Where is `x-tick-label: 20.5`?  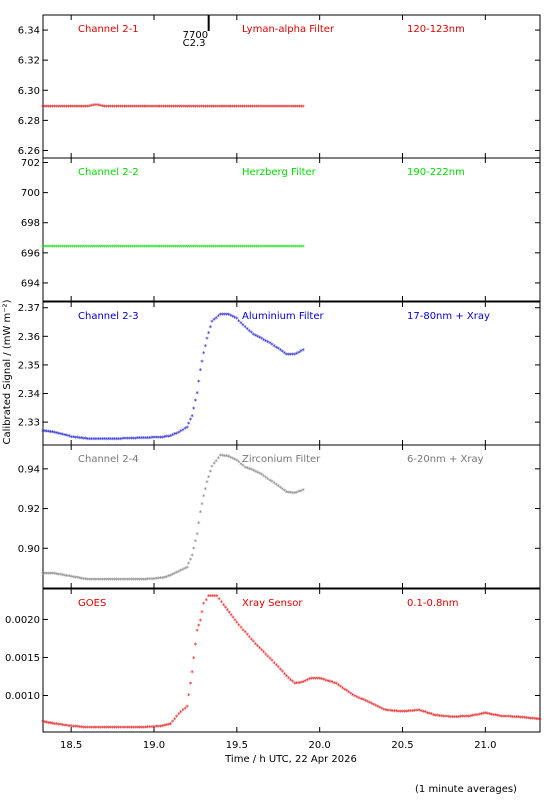
x-tick-label: 20.5 is located at coordinates (402, 745).